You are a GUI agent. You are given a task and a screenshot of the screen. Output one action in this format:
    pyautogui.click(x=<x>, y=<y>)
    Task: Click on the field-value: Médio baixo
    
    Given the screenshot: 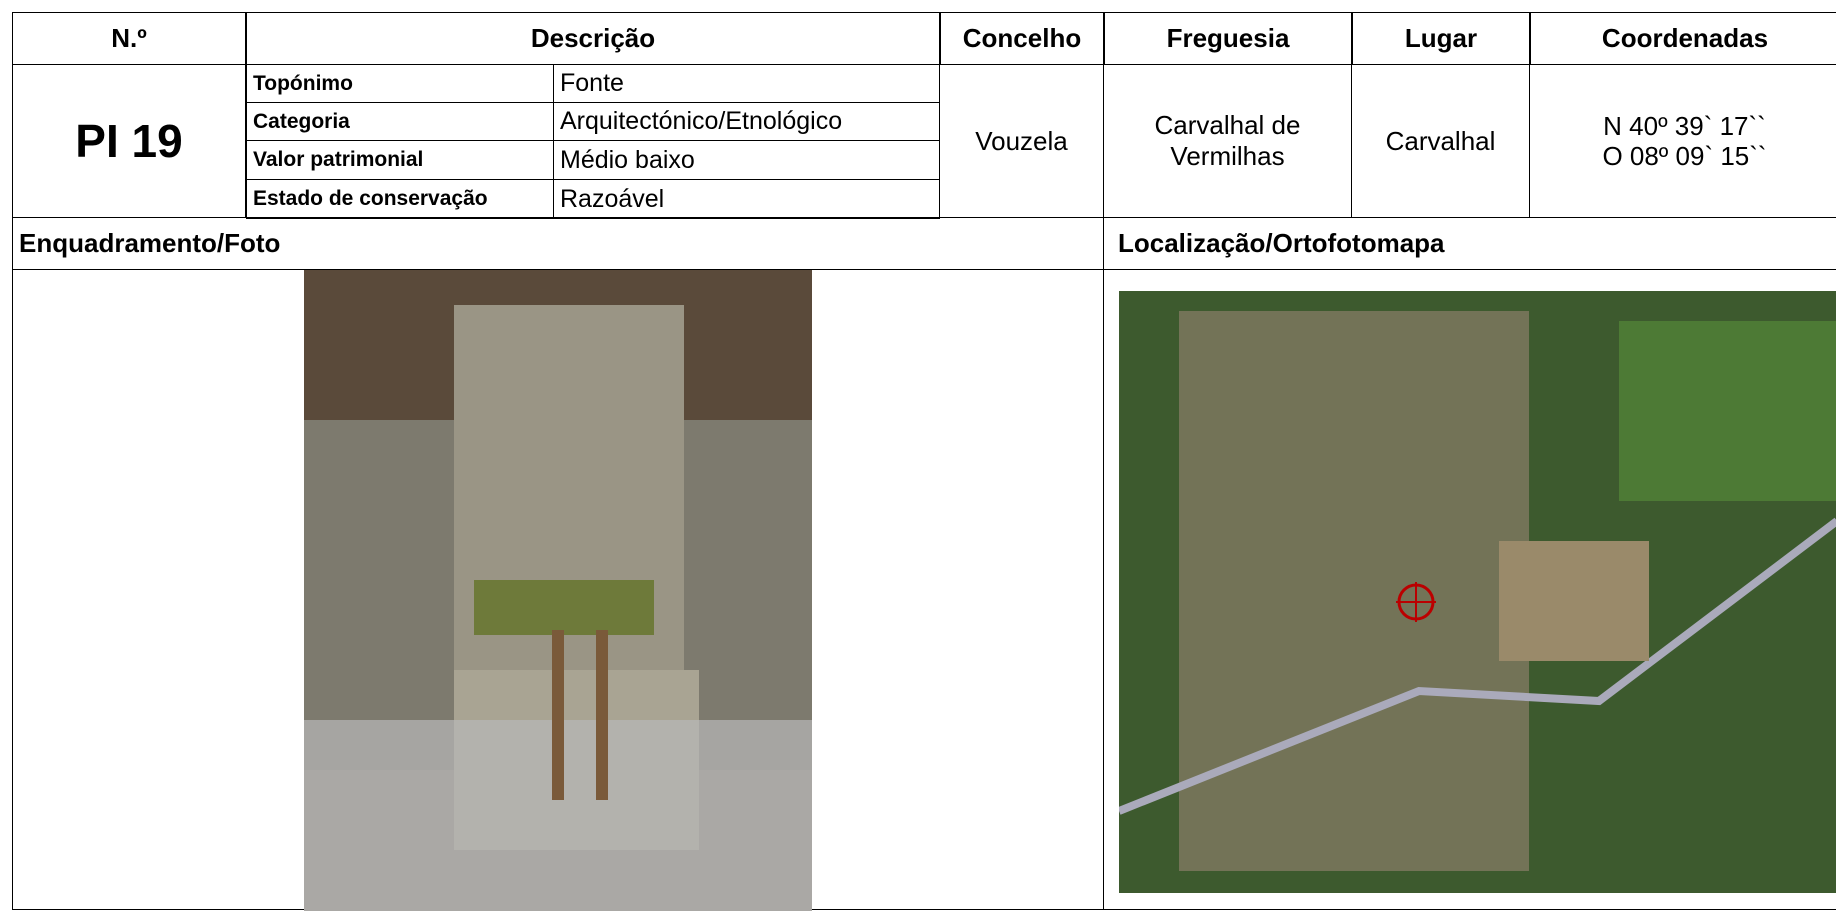 What is the action you would take?
    pyautogui.click(x=746, y=160)
    